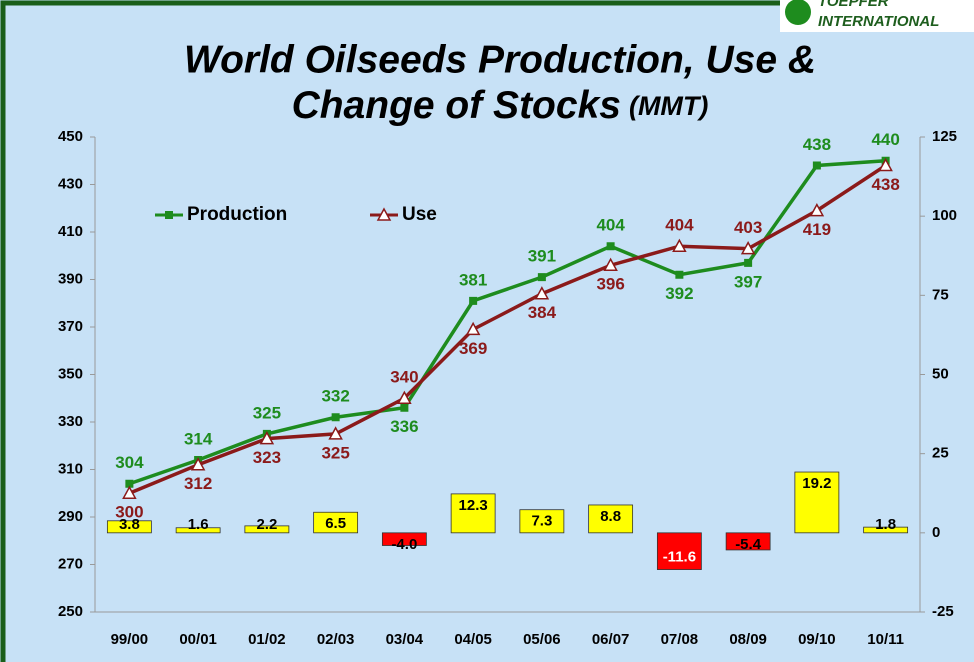  What do you see at coordinates (817, 639) in the screenshot?
I see `x-tick-label: 09/10` at bounding box center [817, 639].